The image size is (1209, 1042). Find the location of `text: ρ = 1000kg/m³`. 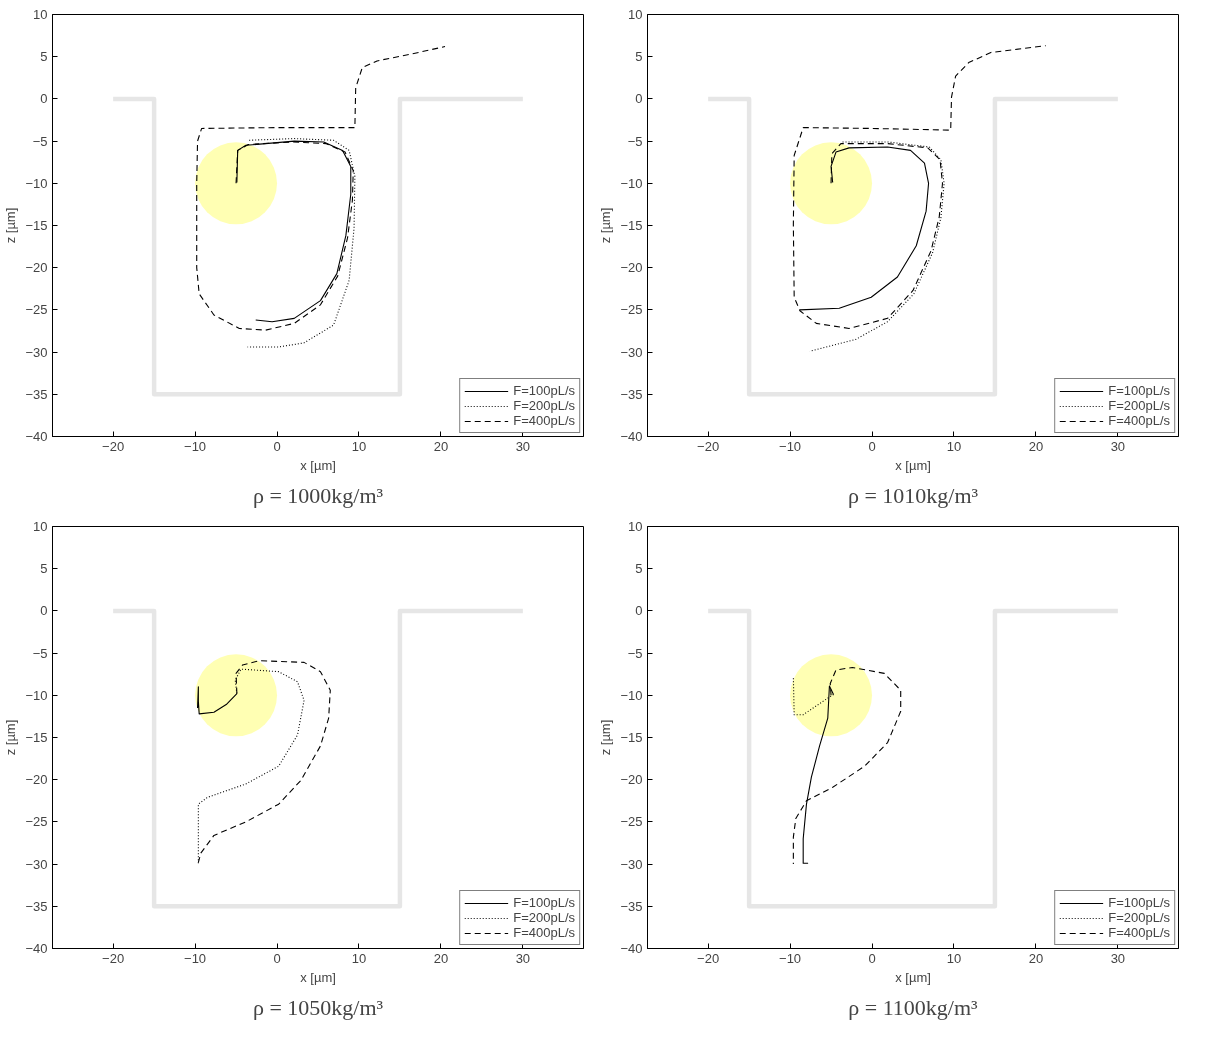

text: ρ = 1000kg/m³ is located at coordinates (318, 495).